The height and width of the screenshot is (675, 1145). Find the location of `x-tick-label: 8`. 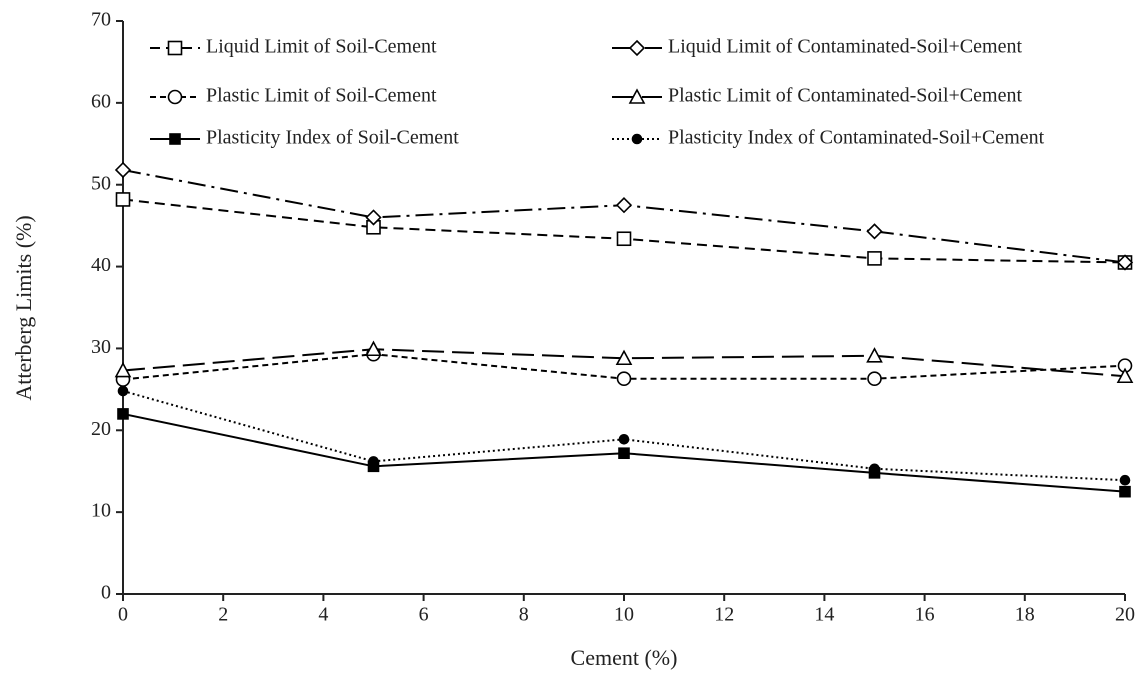

x-tick-label: 8 is located at coordinates (524, 615).